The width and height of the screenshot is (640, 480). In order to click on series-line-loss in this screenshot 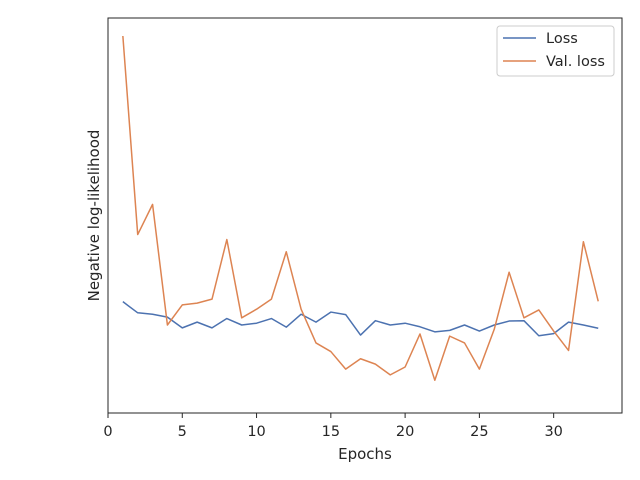, I will do `click(360, 319)`.